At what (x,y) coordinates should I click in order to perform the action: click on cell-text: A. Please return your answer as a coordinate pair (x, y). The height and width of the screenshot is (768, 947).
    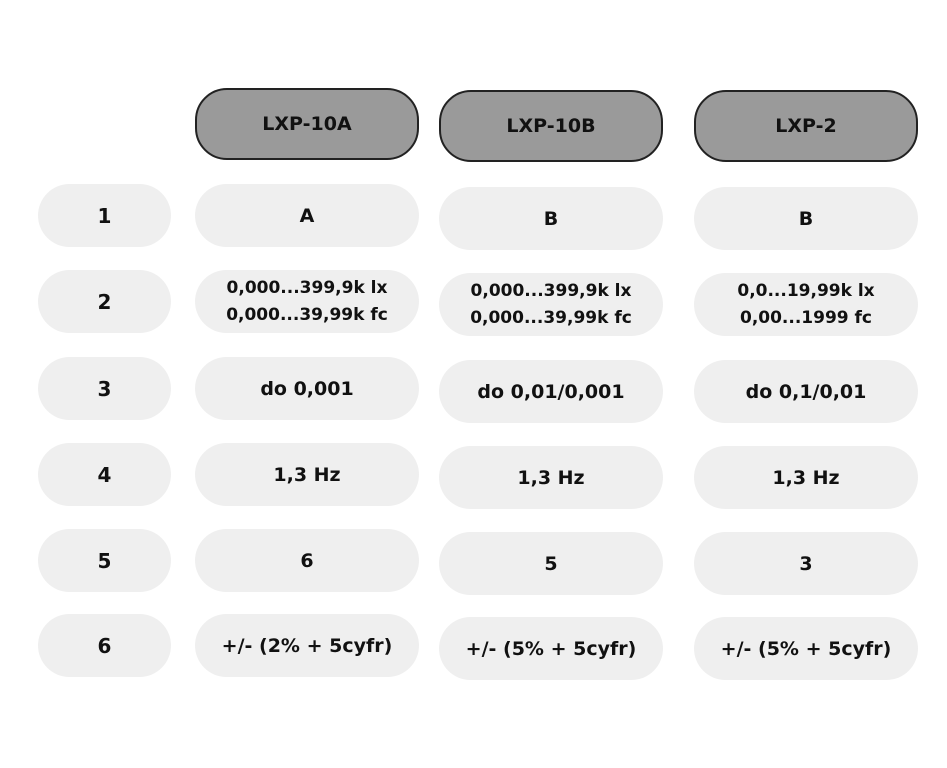
    Looking at the image, I should click on (307, 215).